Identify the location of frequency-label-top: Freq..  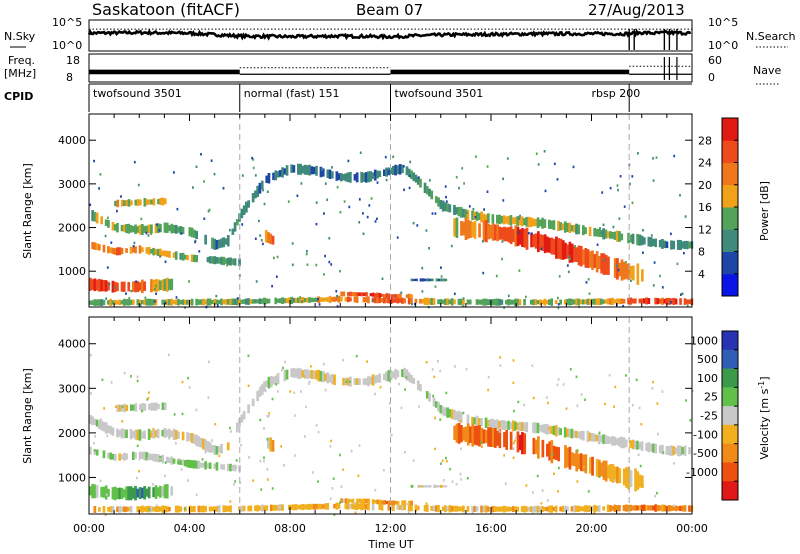
(21, 60).